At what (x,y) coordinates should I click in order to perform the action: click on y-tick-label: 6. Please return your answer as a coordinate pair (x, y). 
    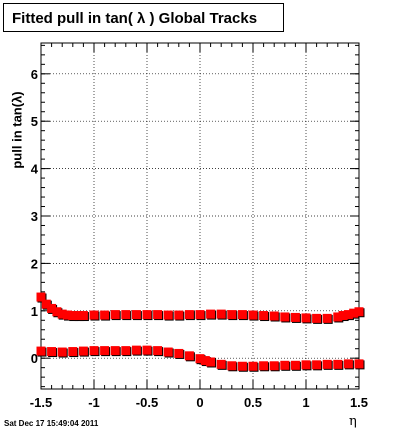
    Looking at the image, I should click on (34, 74).